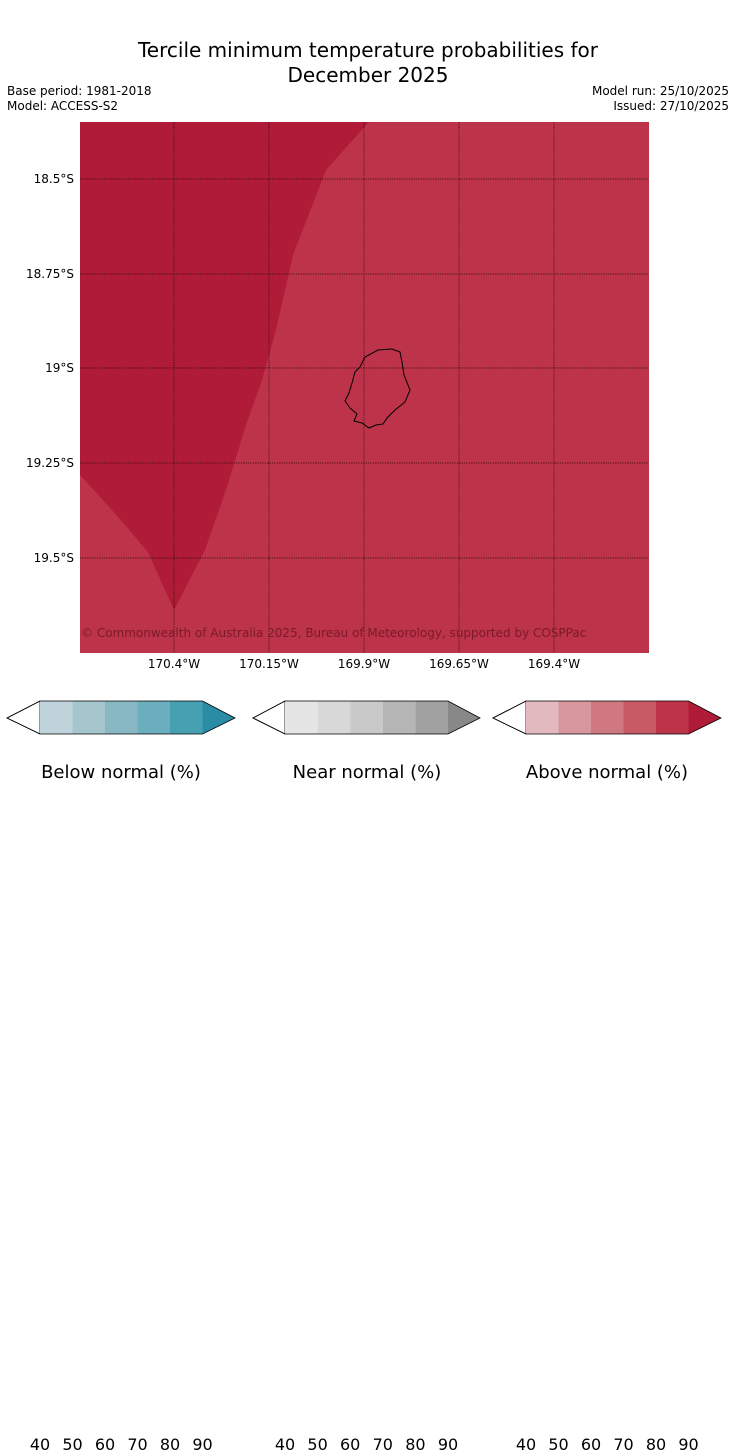  I want to click on colorbar-near-outline, so click(366, 717).